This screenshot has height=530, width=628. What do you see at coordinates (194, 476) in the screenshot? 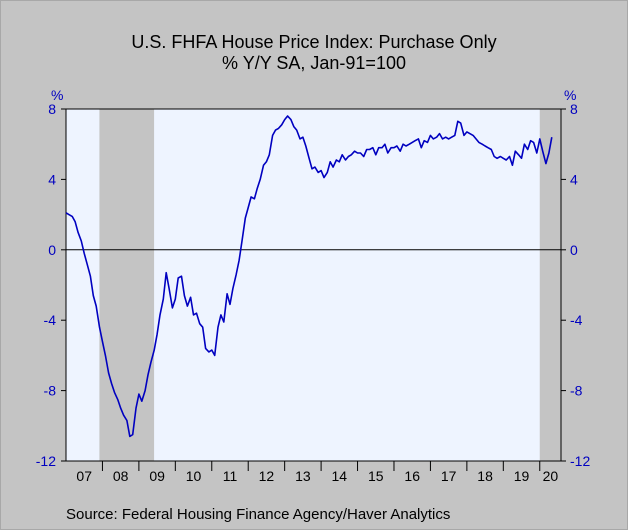
I see `x-tick-label: 10` at bounding box center [194, 476].